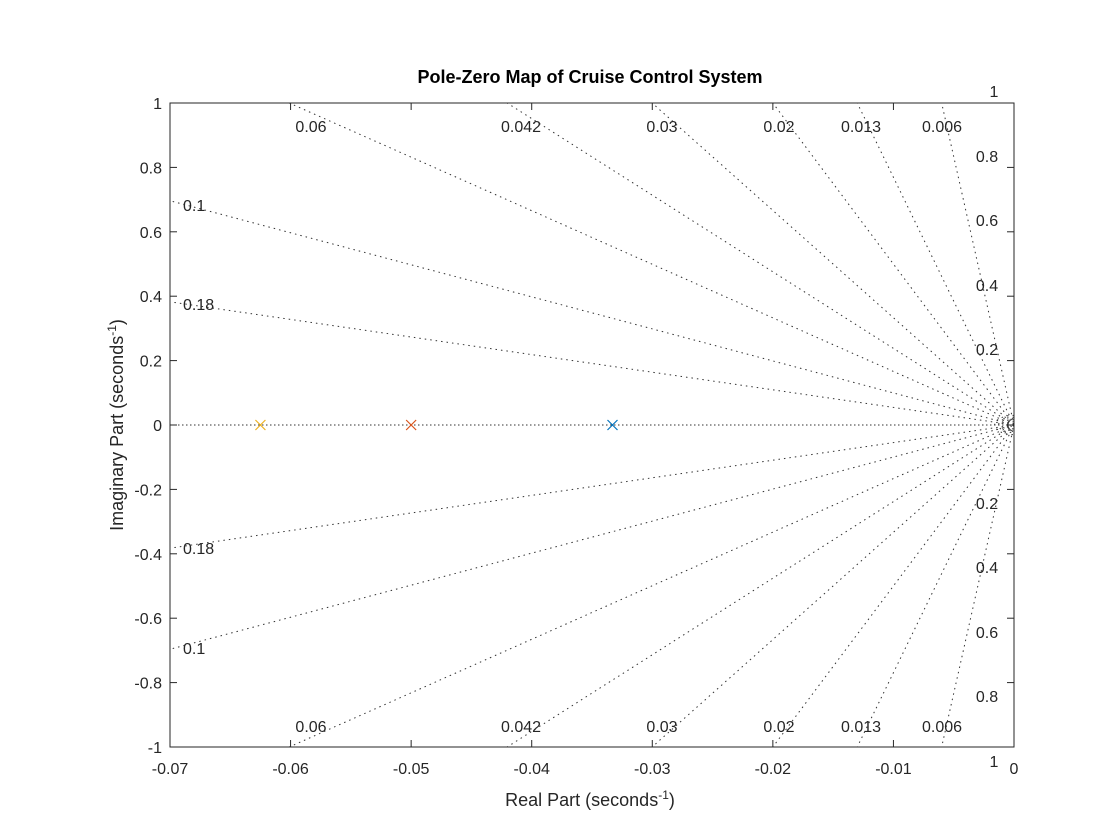  What do you see at coordinates (531, 769) in the screenshot?
I see `x-tick-label: -0.04` at bounding box center [531, 769].